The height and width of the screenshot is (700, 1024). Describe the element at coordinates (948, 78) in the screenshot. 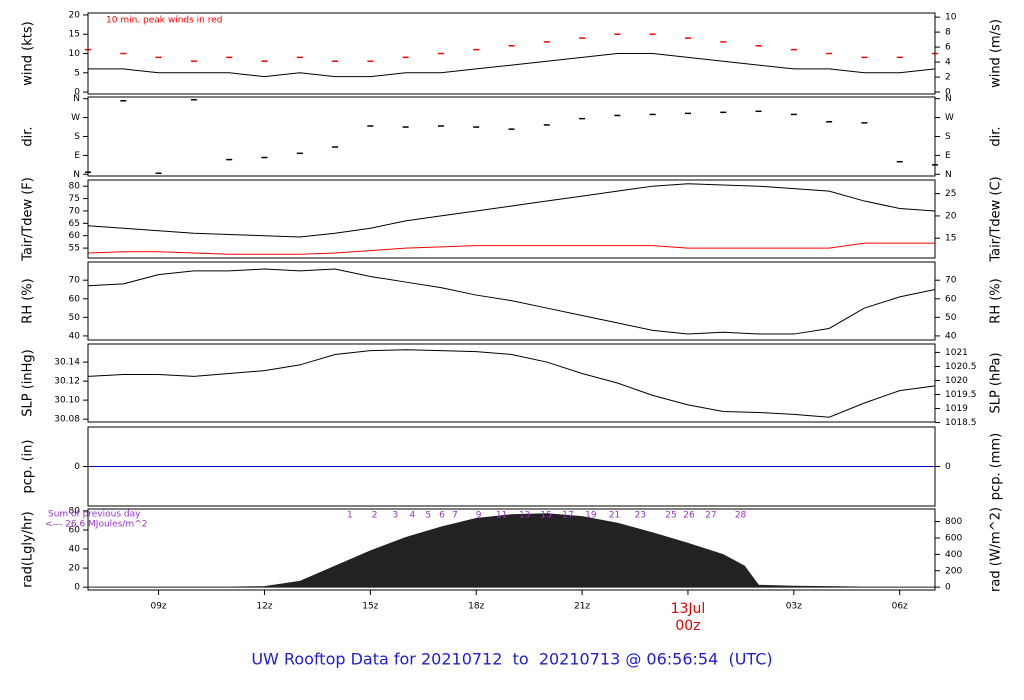

I see `y2-tick-label: 2` at that location.